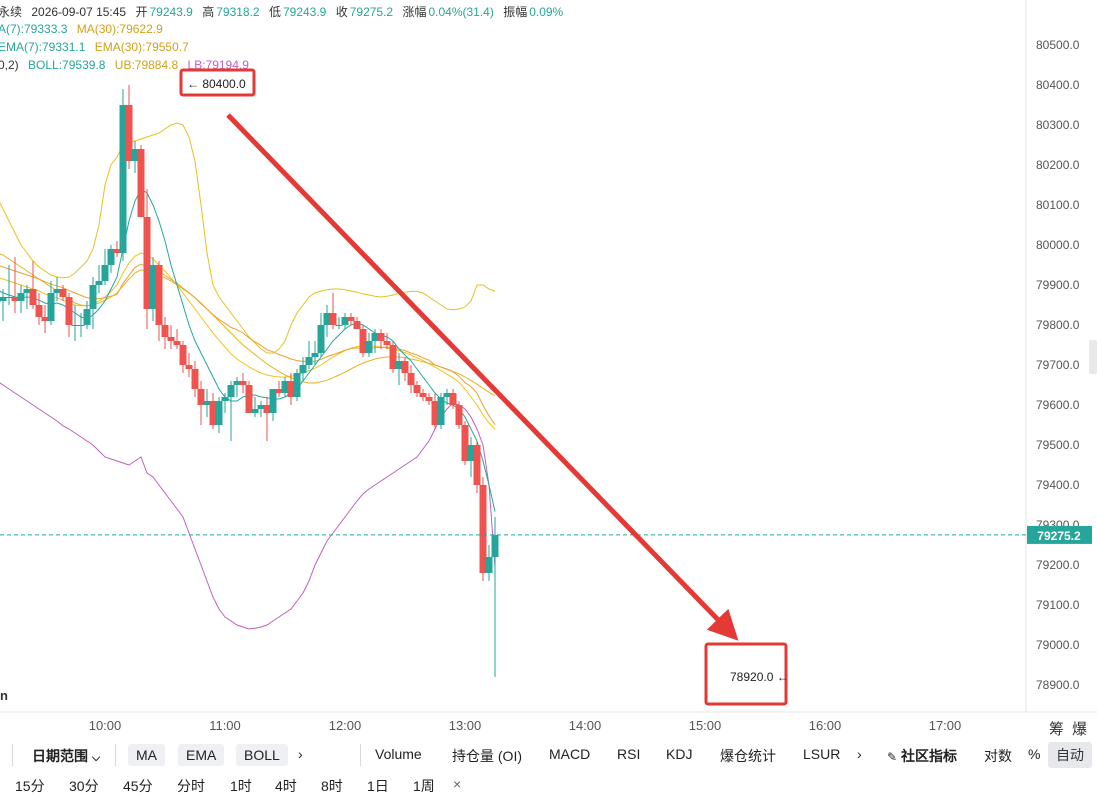  I want to click on close-icon: ×, so click(457, 784).